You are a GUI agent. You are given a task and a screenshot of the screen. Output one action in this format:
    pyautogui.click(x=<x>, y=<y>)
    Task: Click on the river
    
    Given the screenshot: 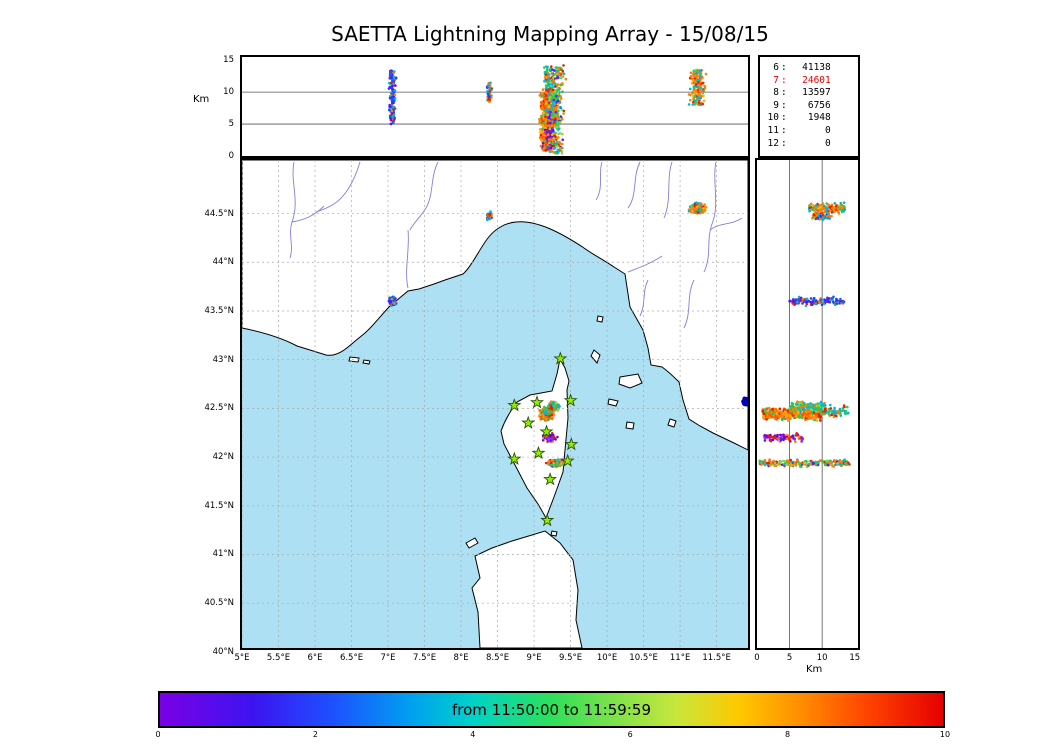 What is the action you would take?
    pyautogui.click(x=644, y=298)
    